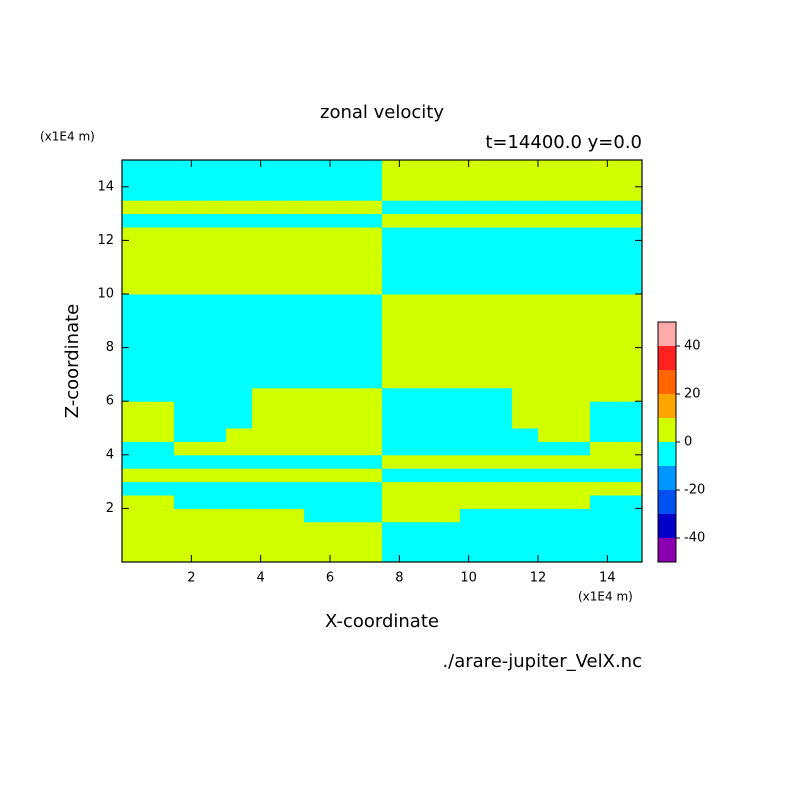  I want to click on source-file: ./arare-jupiter_VelX.nc, so click(542, 661).